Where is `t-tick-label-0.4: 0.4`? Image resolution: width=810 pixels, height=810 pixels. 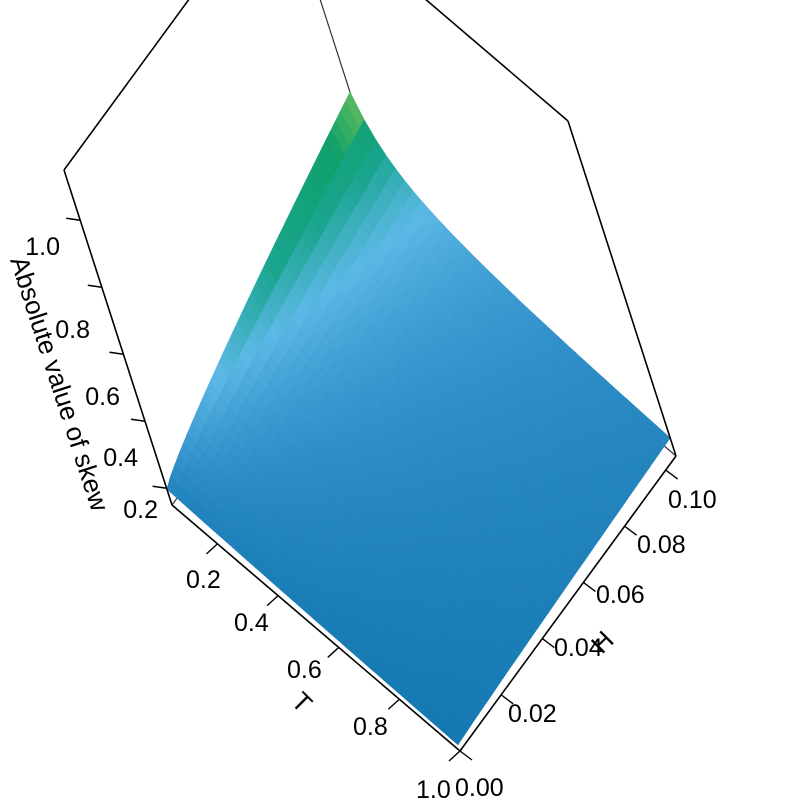 t-tick-label-0.4: 0.4 is located at coordinates (251, 623).